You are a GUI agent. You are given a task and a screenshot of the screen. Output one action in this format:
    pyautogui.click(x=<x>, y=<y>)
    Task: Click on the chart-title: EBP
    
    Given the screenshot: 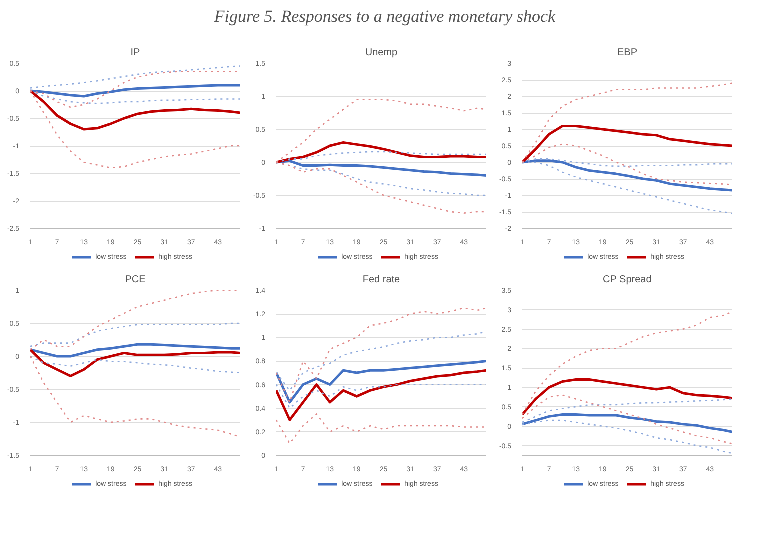 What is the action you would take?
    pyautogui.click(x=627, y=53)
    